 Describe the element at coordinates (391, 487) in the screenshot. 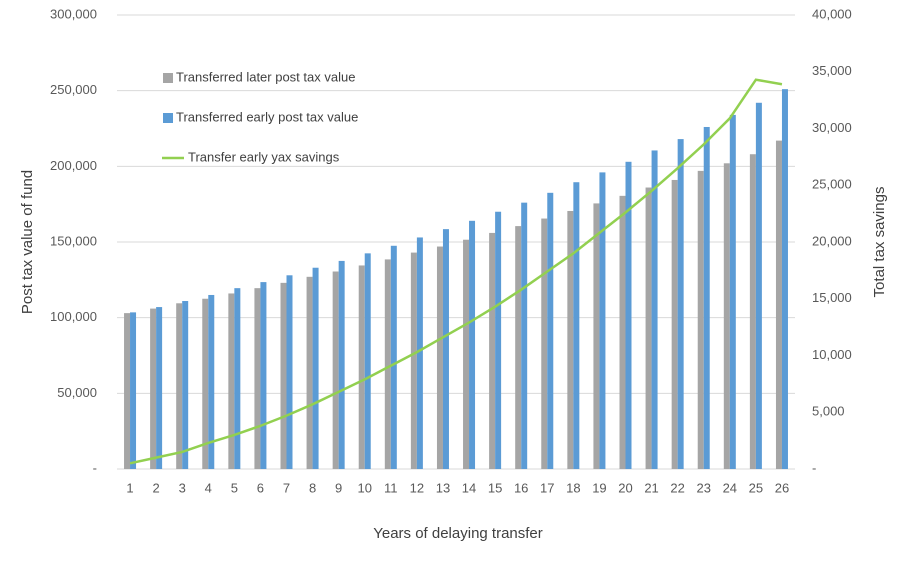

I see `x-tick-label: 11` at that location.